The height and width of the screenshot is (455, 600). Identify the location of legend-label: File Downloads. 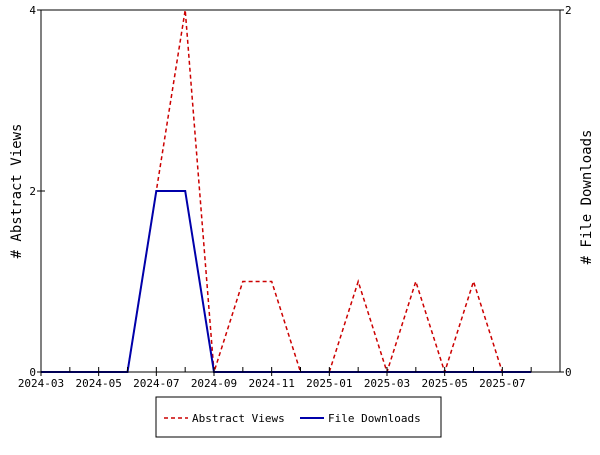
(374, 418).